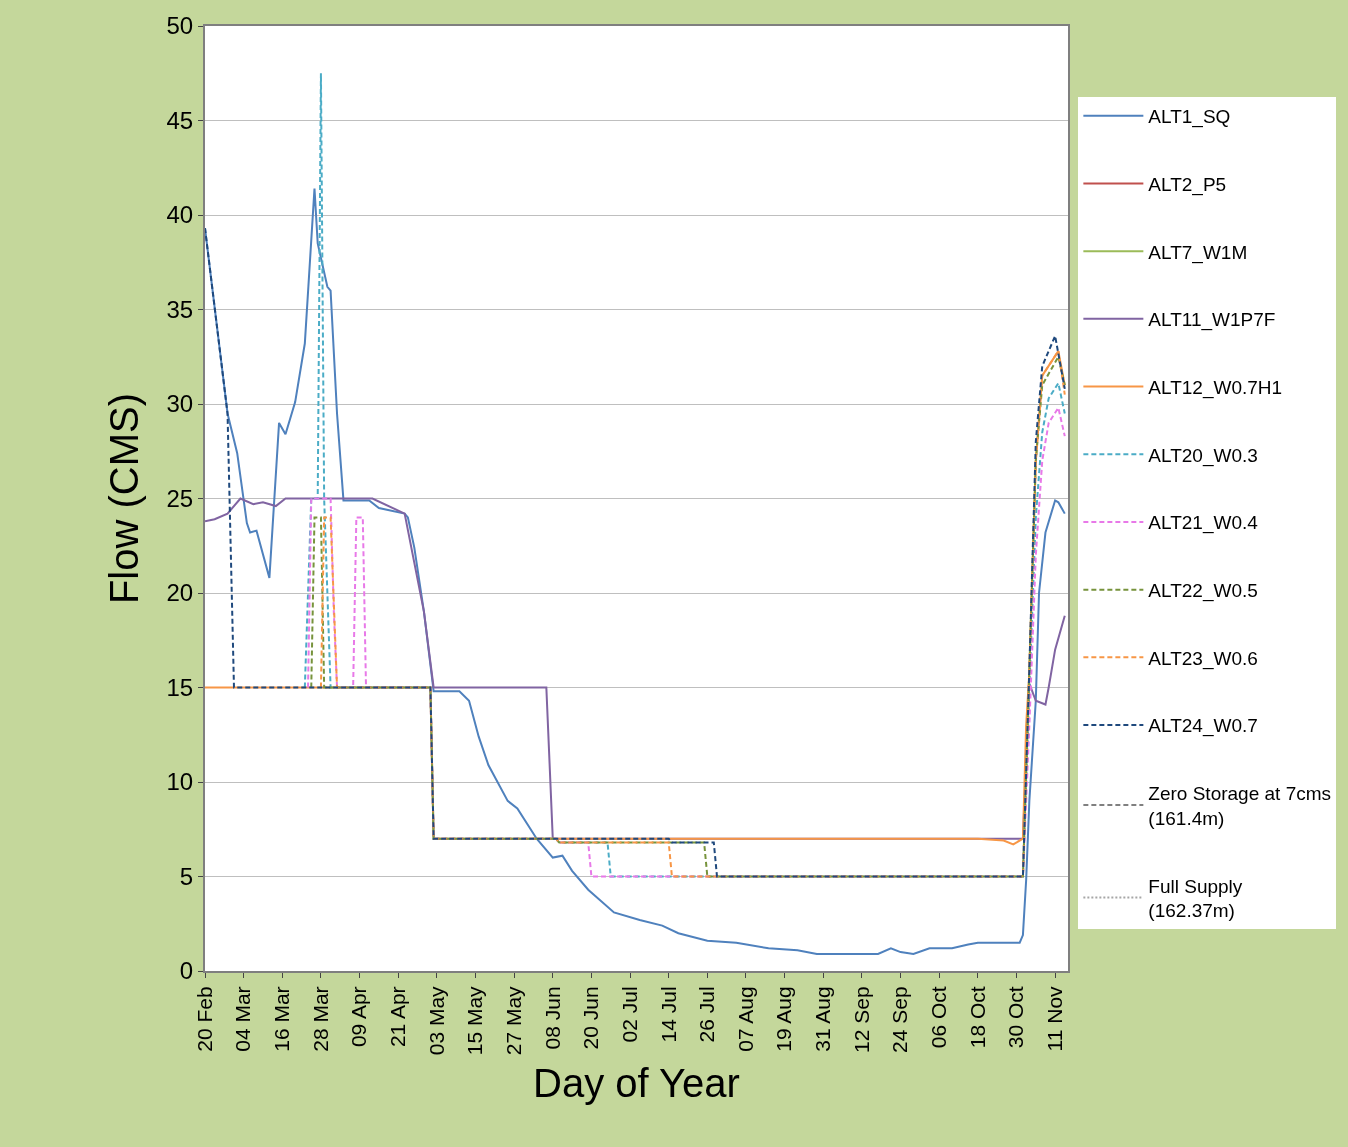 Image resolution: width=1348 pixels, height=1147 pixels. What do you see at coordinates (668, 1014) in the screenshot?
I see `x-tick-label: 14 Jul` at bounding box center [668, 1014].